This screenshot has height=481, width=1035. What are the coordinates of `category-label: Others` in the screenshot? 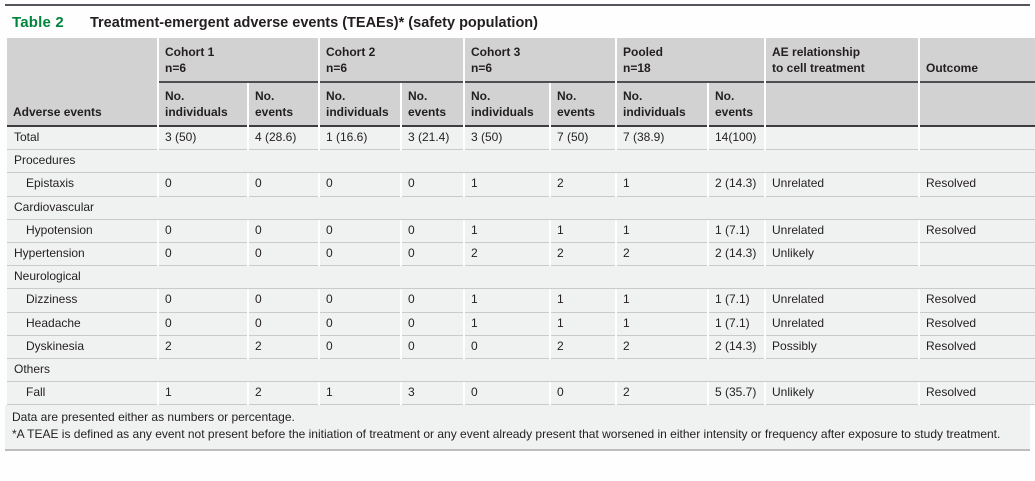 It's located at (521, 370).